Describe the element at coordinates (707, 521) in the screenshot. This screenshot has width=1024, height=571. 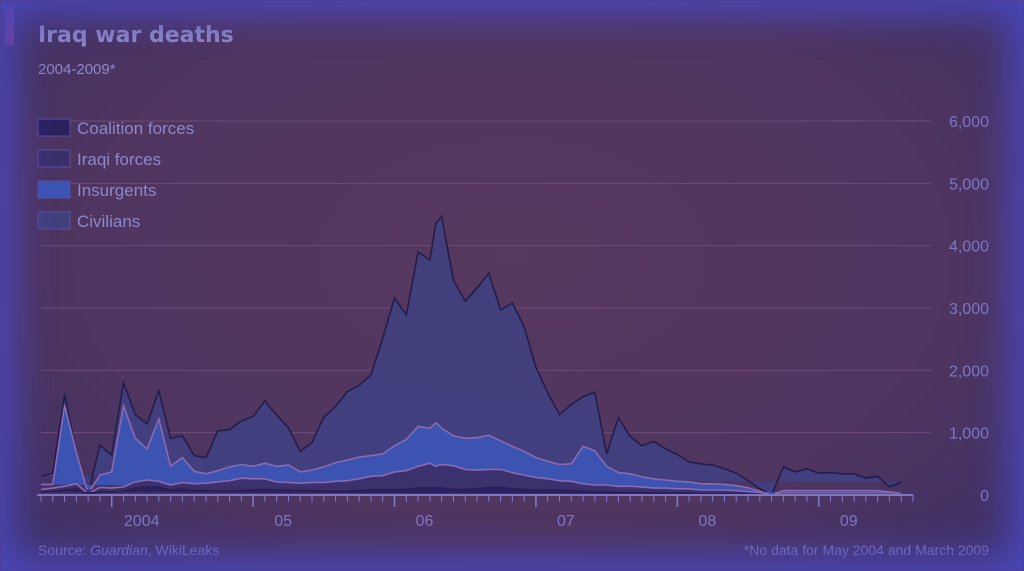
I see `x-tick-label: 08` at that location.